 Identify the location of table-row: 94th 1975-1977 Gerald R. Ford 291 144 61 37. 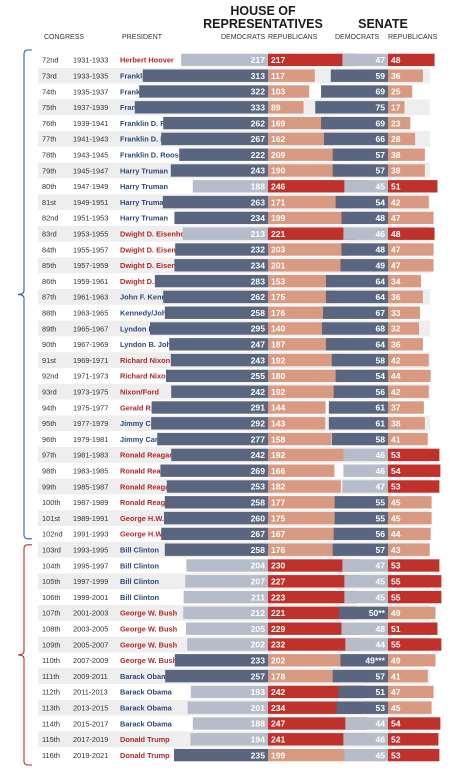
(233, 407).